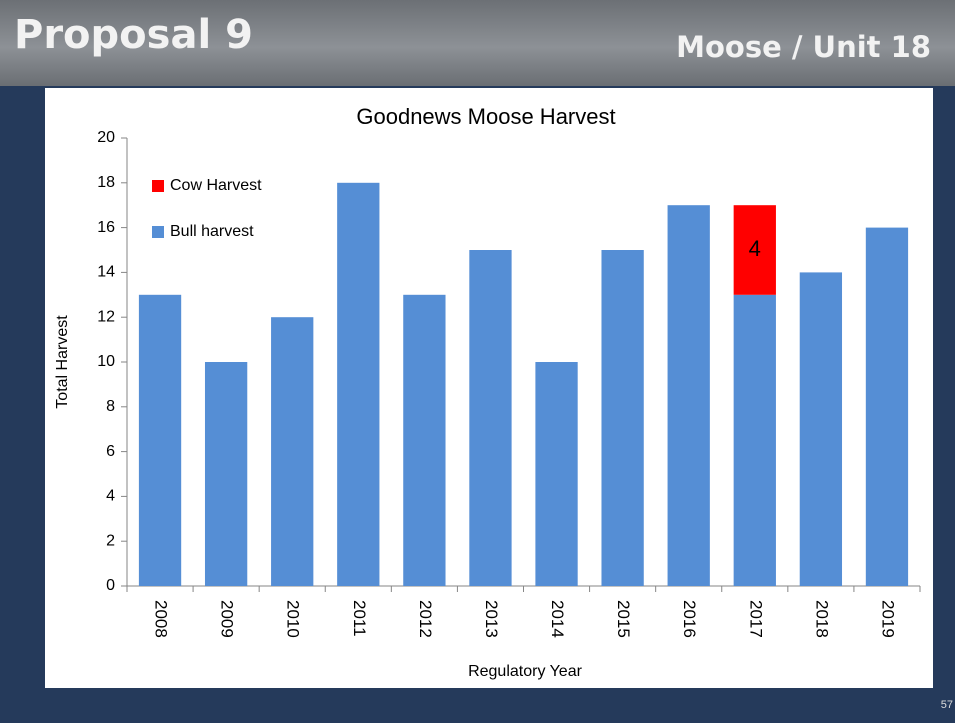 Image resolution: width=955 pixels, height=723 pixels. Describe the element at coordinates (110, 406) in the screenshot. I see `y-tick-label: 8` at that location.